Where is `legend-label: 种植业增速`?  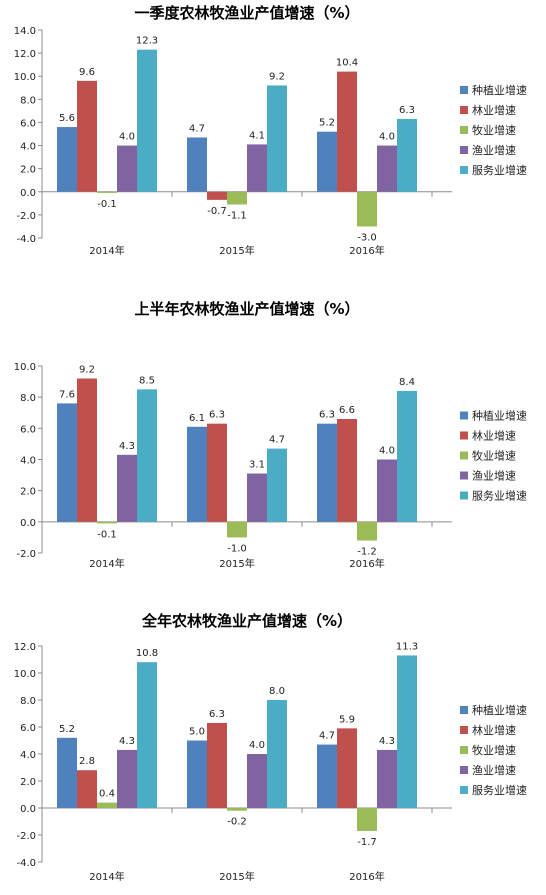
legend-label: 种植业增速 is located at coordinates (499, 710).